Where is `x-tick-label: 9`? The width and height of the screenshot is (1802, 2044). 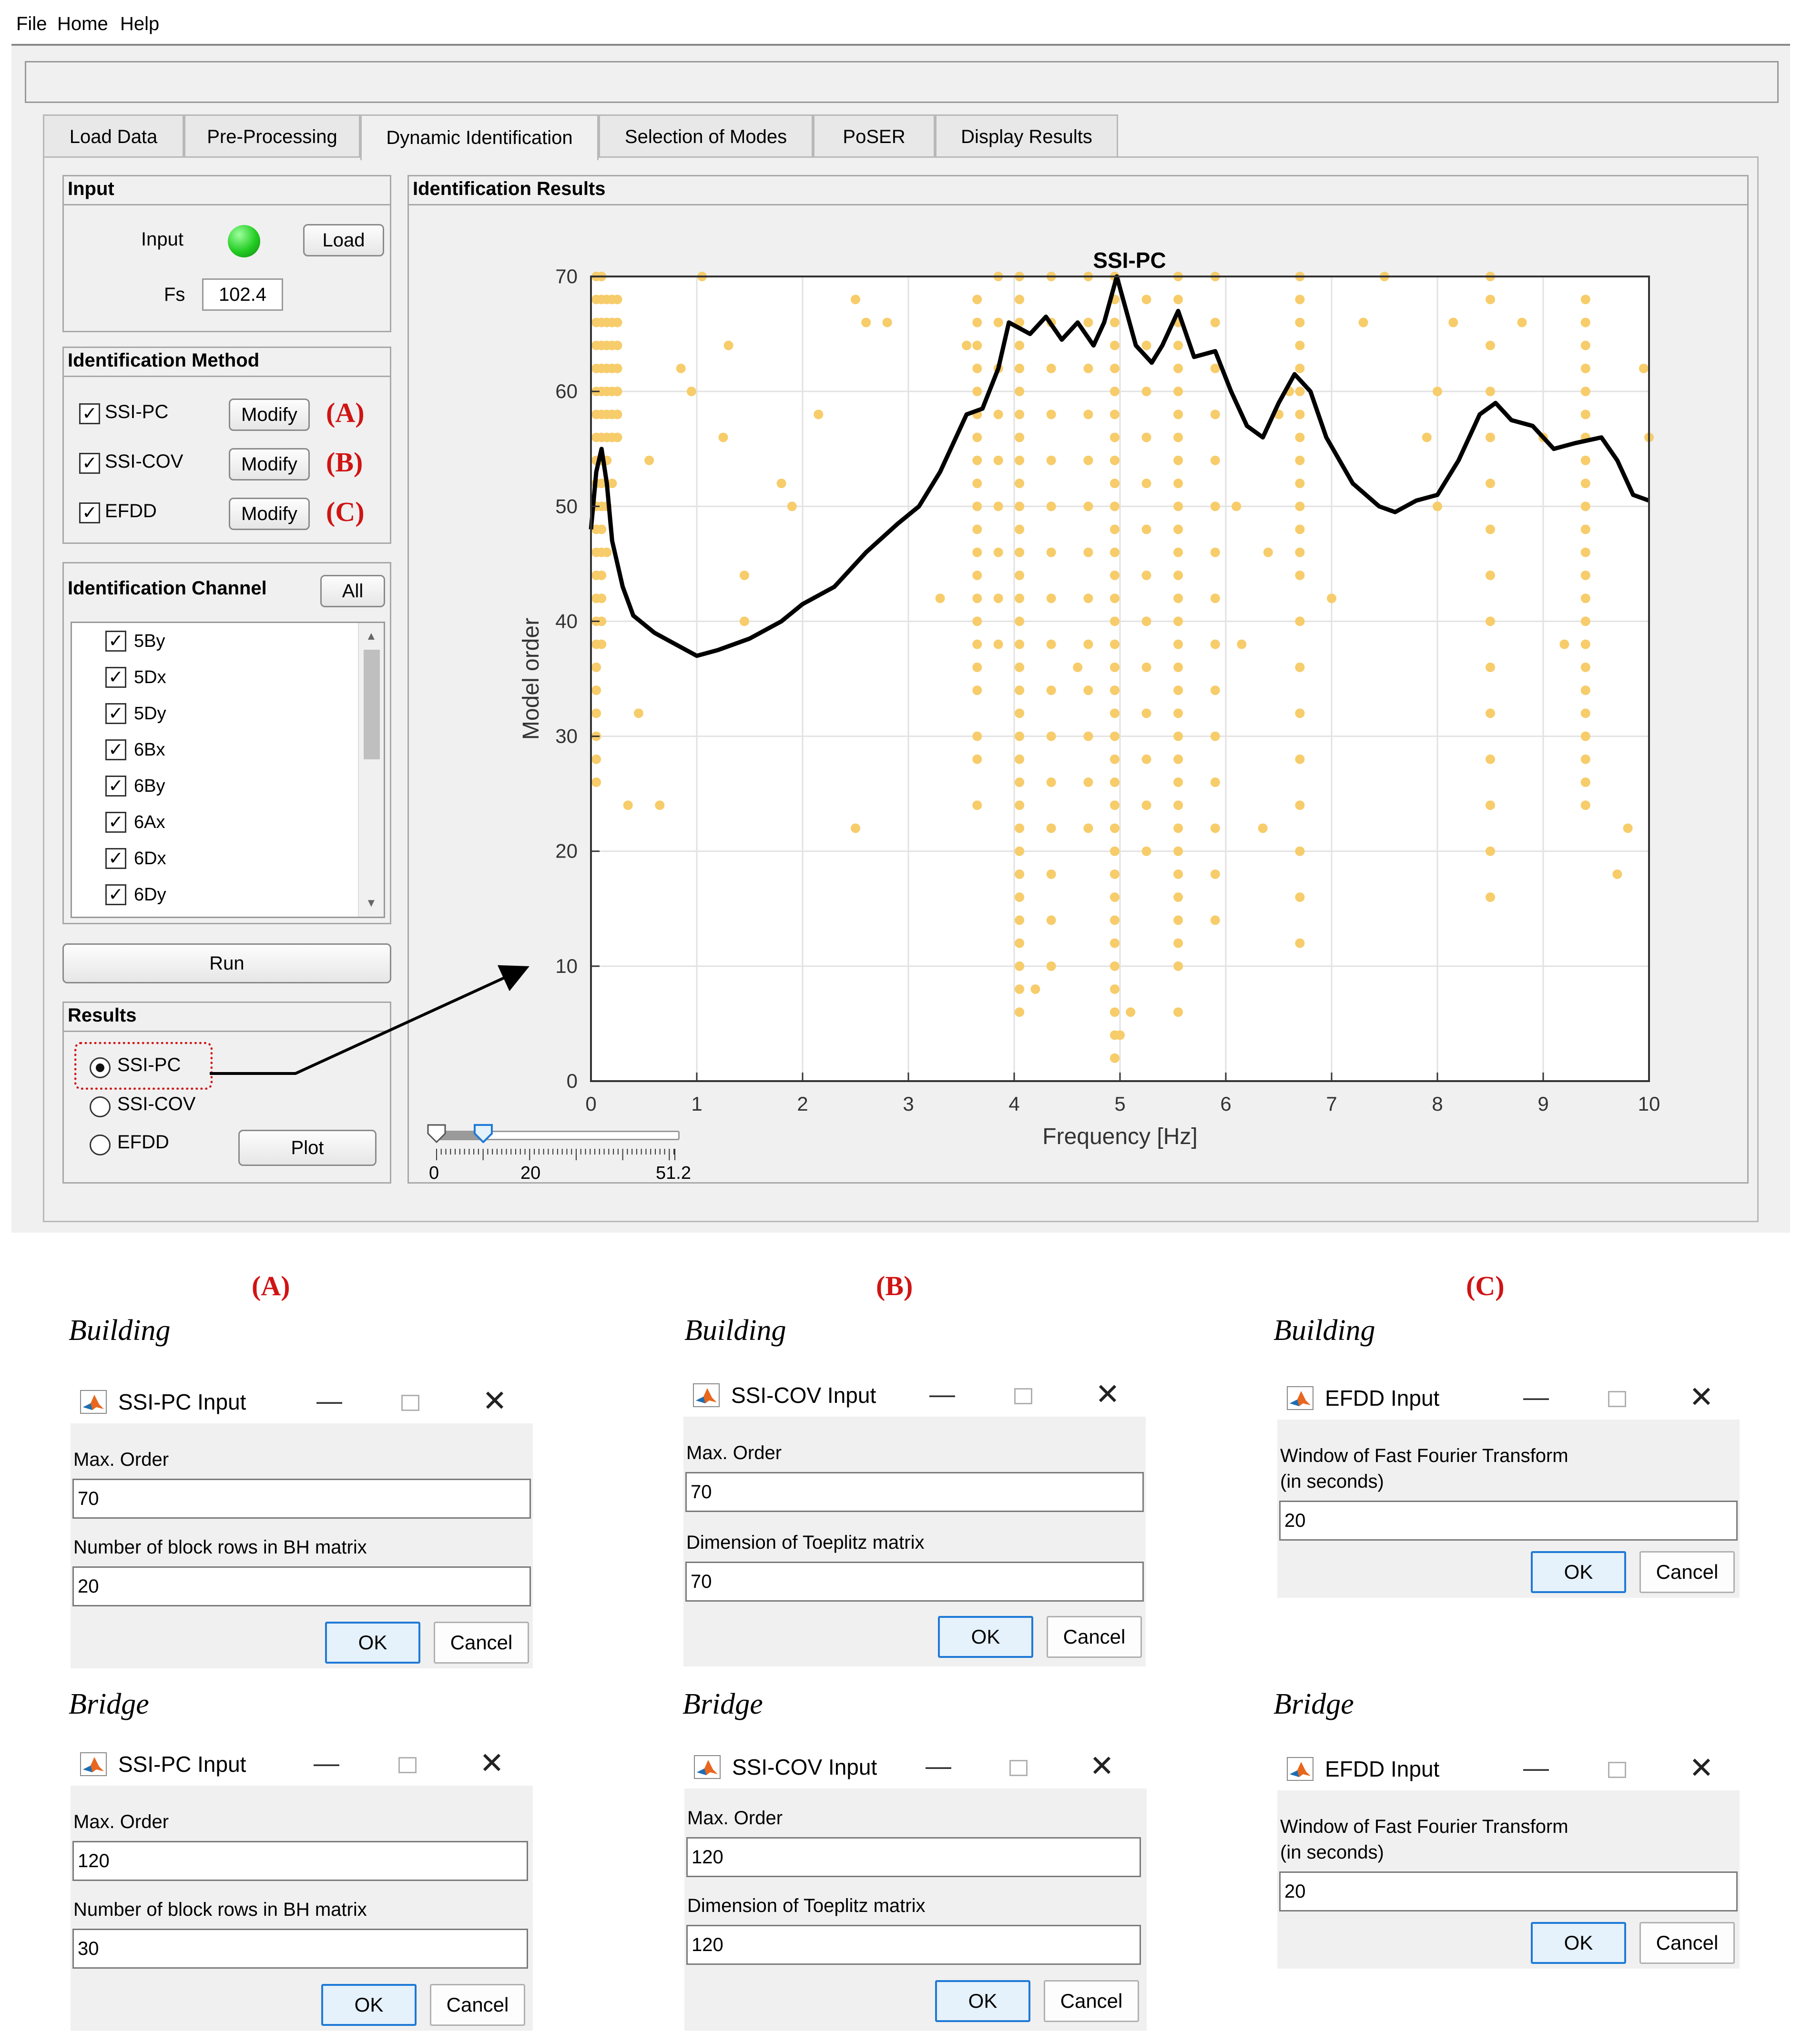
x-tick-label: 9 is located at coordinates (1542, 1104).